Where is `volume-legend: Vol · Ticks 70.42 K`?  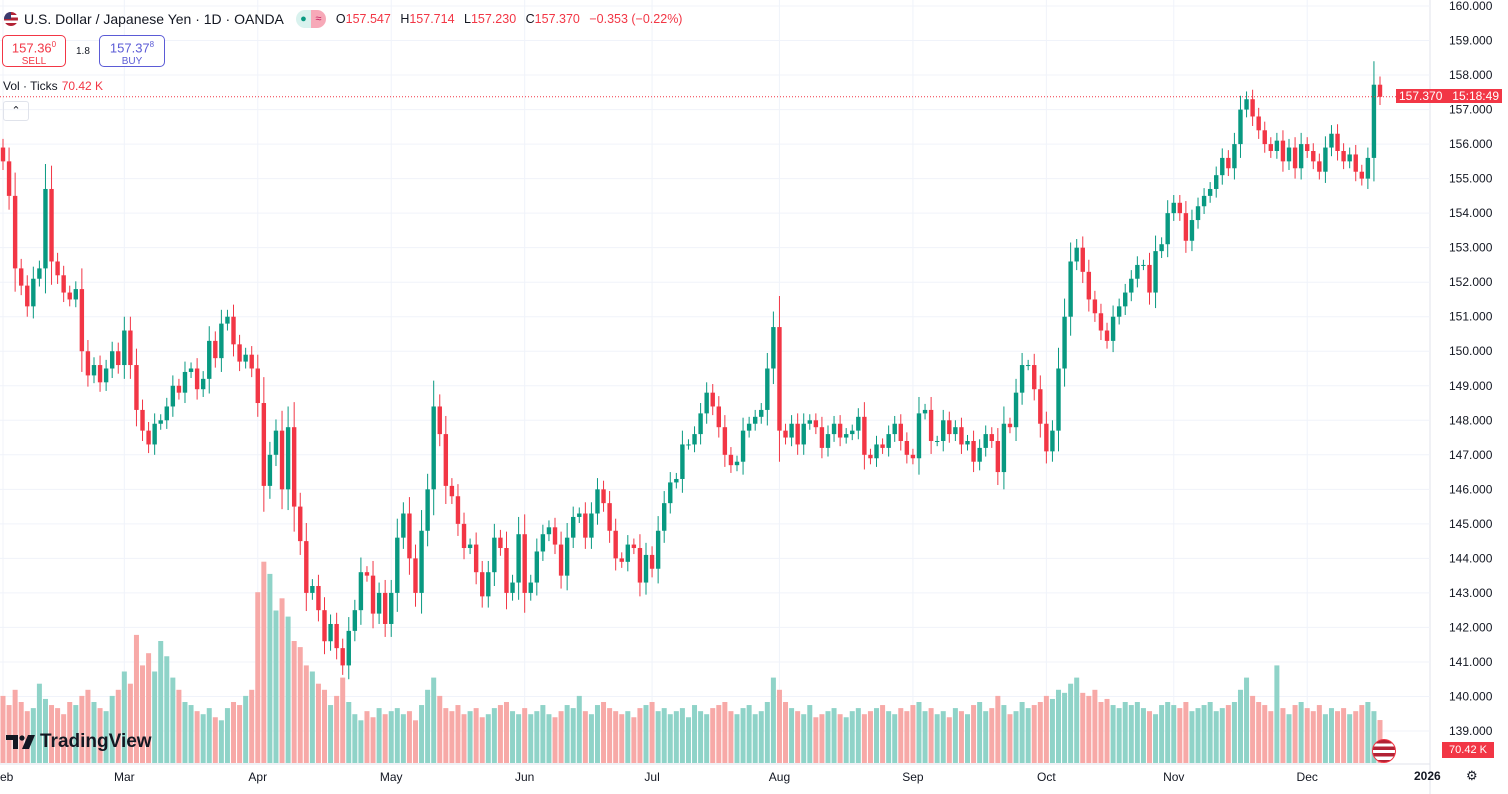
volume-legend: Vol · Ticks 70.42 K is located at coordinates (53, 86).